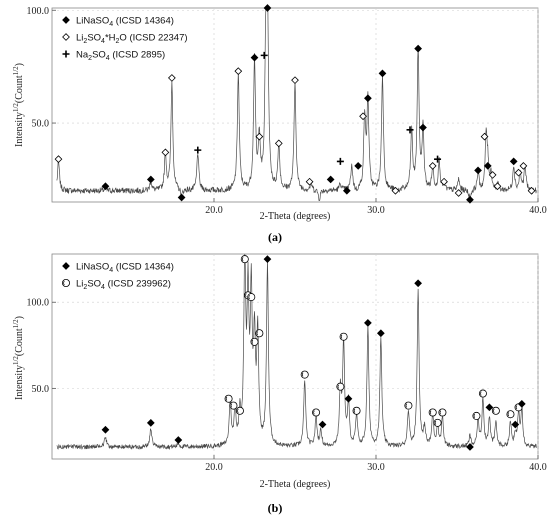  Describe the element at coordinates (125, 22) in the screenshot. I see `a-legend-label-0: LiNaSO4 (ICSD 14364)` at that location.